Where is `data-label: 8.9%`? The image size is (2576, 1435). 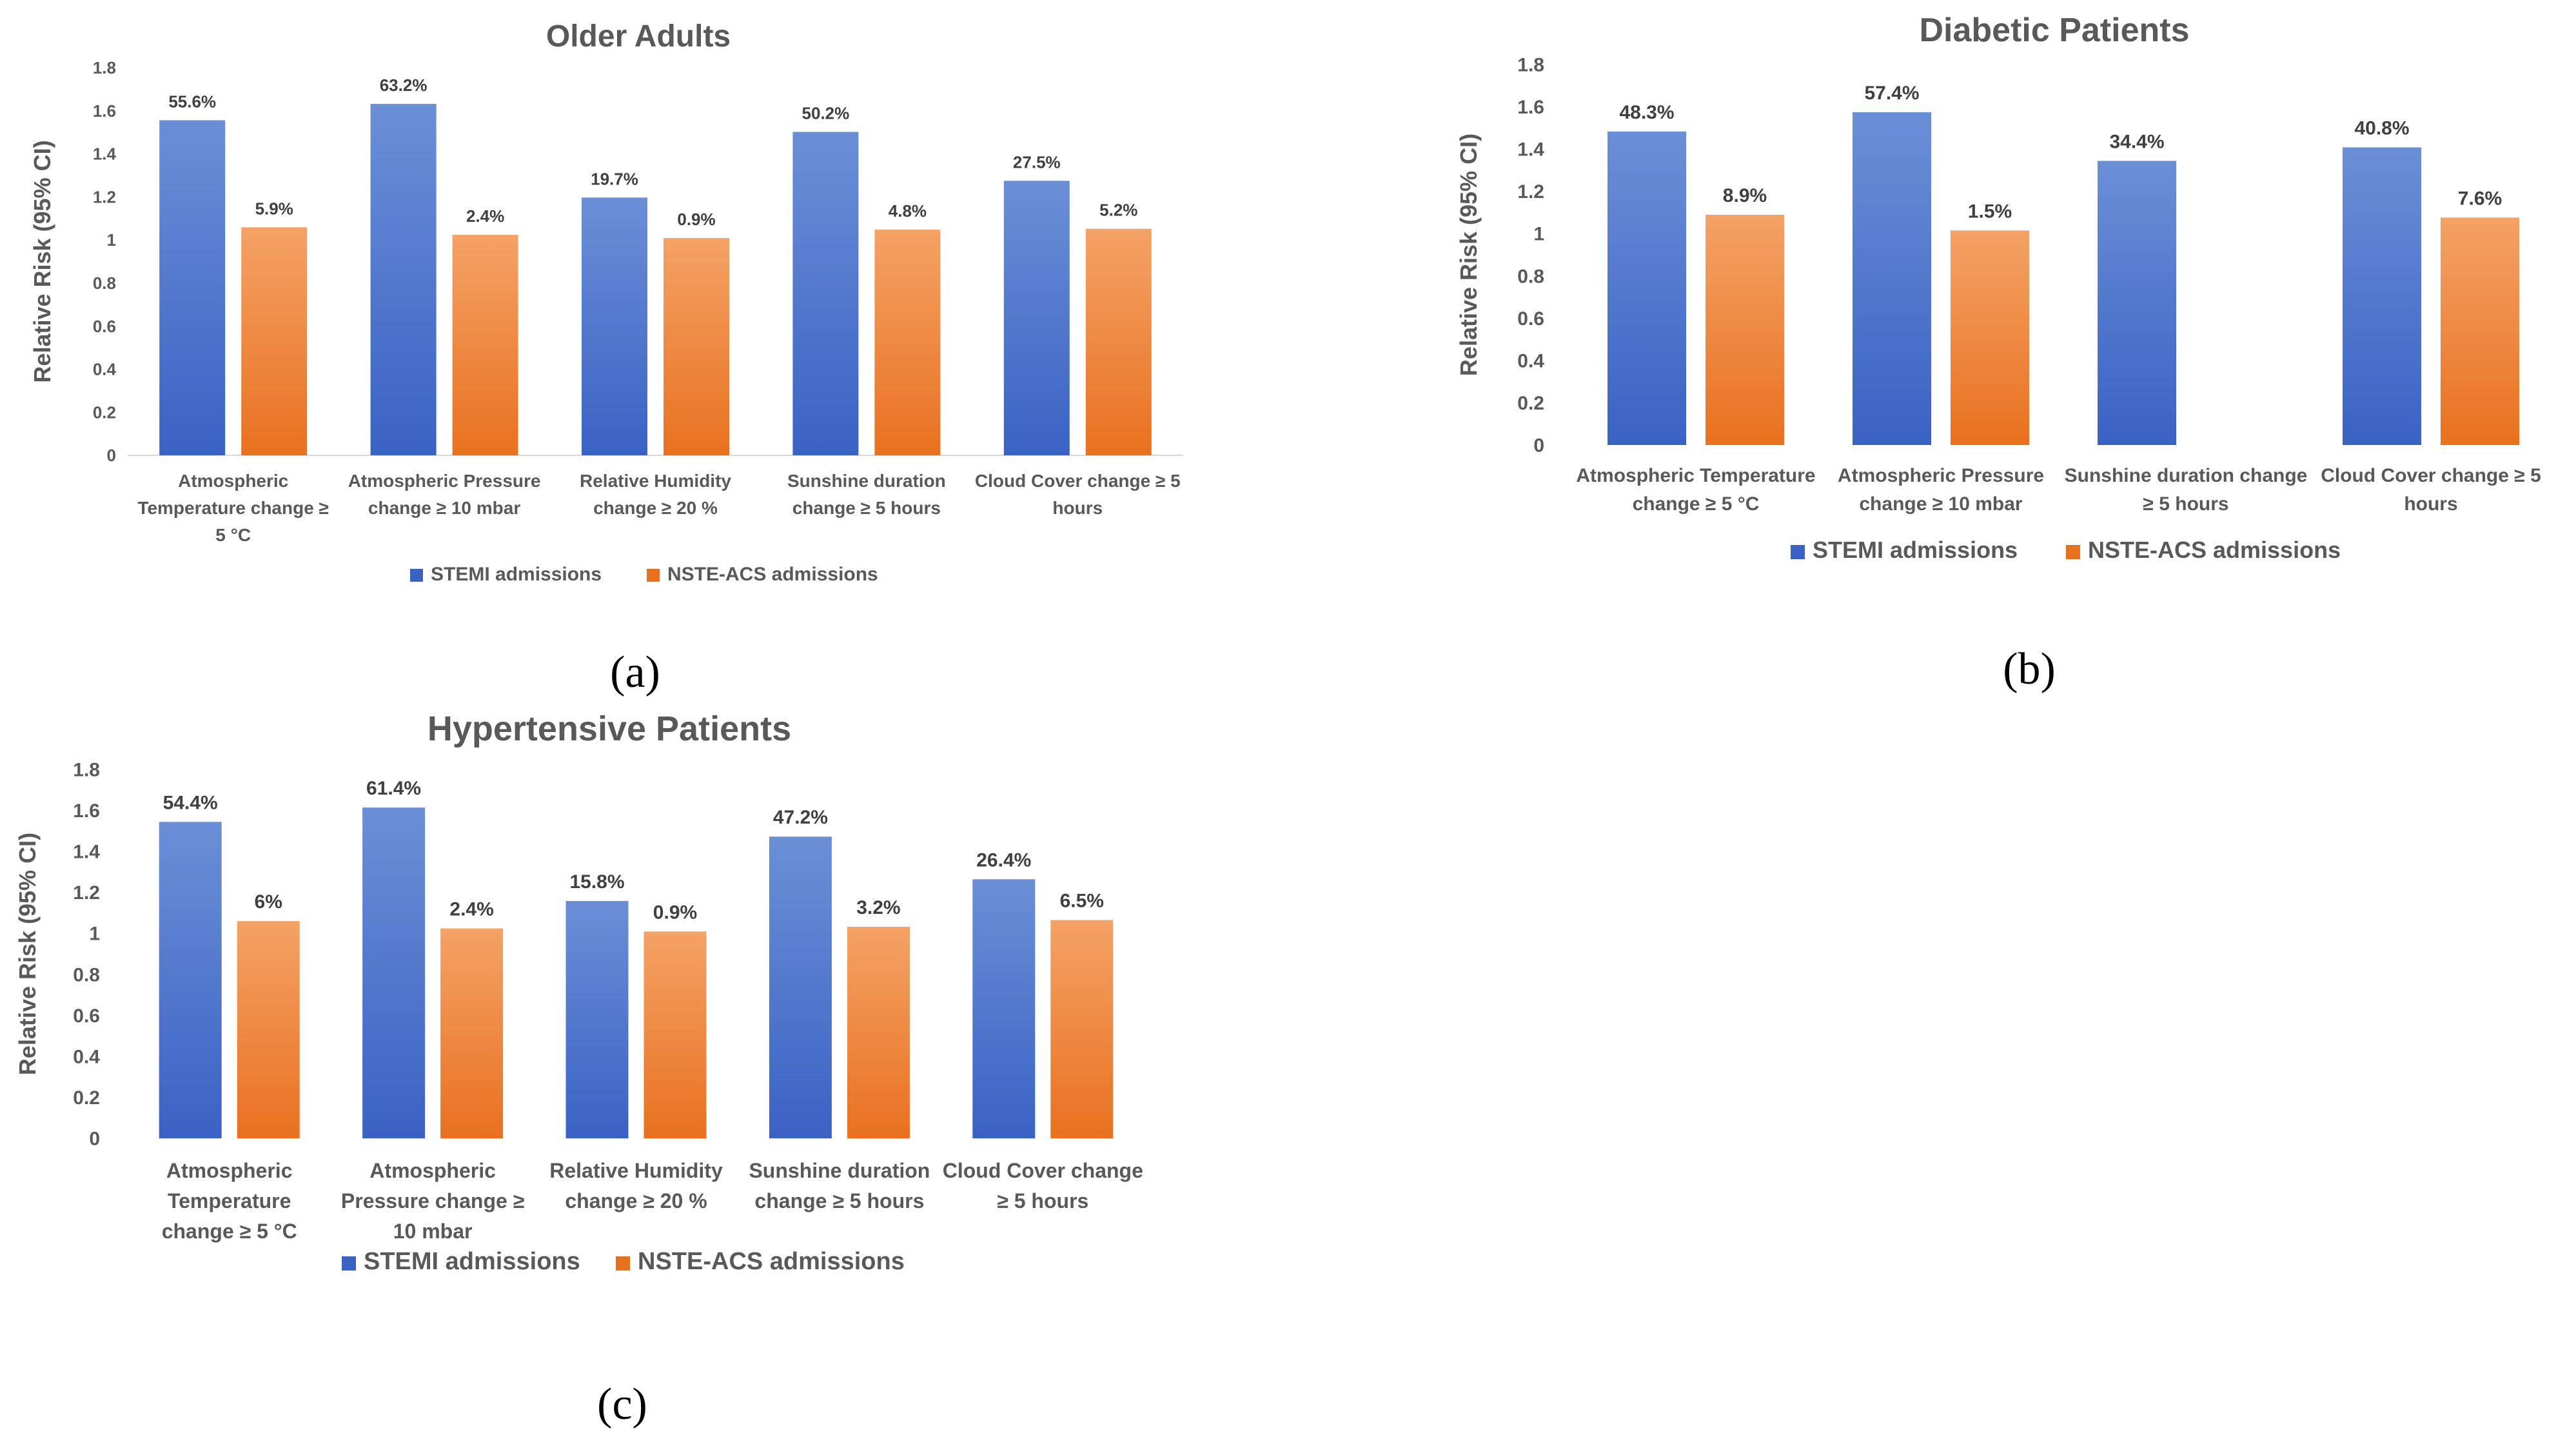
data-label: 8.9% is located at coordinates (1745, 195).